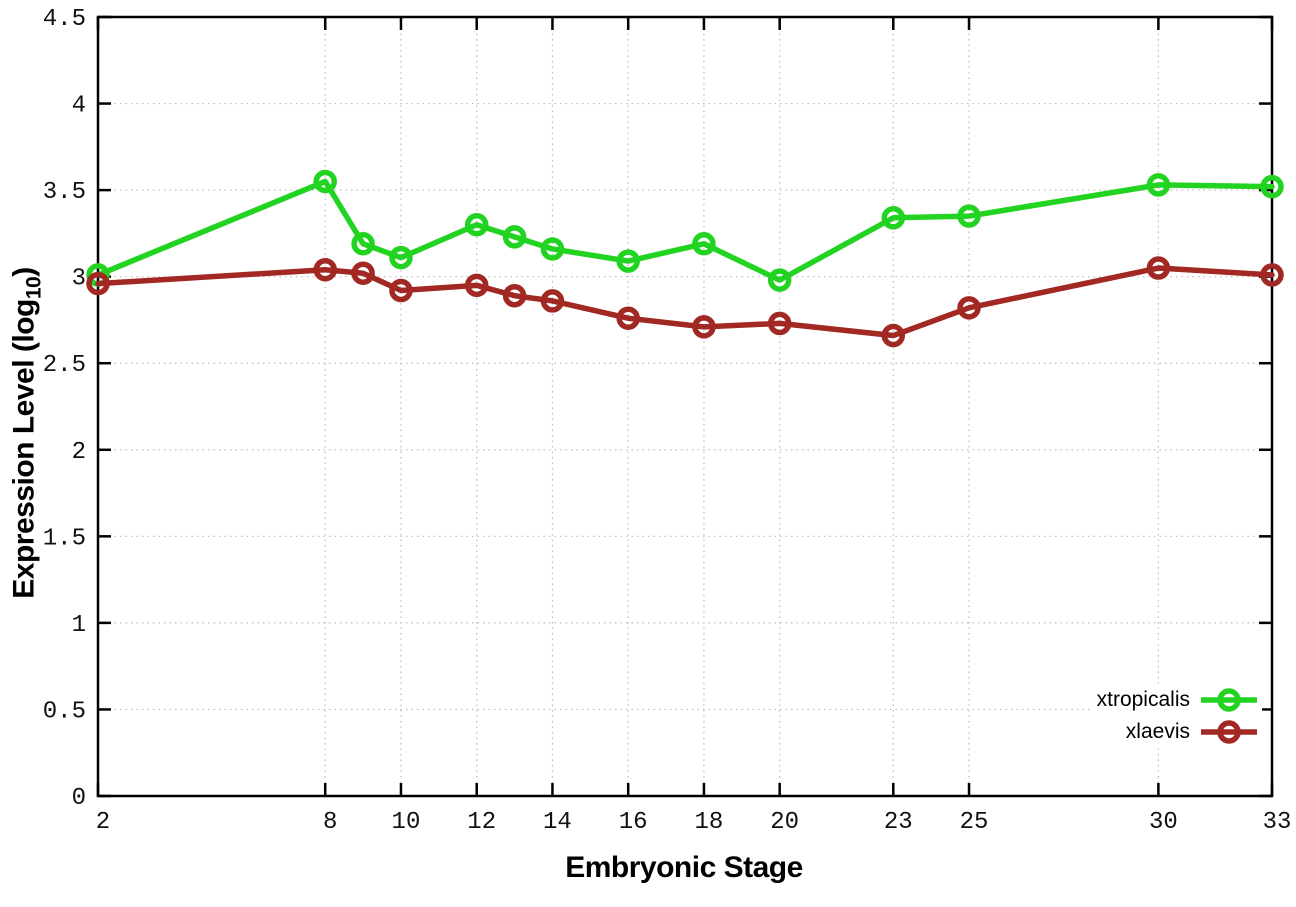 This screenshot has height=907, width=1296. Describe the element at coordinates (481, 822) in the screenshot. I see `x-tick-label: 12` at that location.